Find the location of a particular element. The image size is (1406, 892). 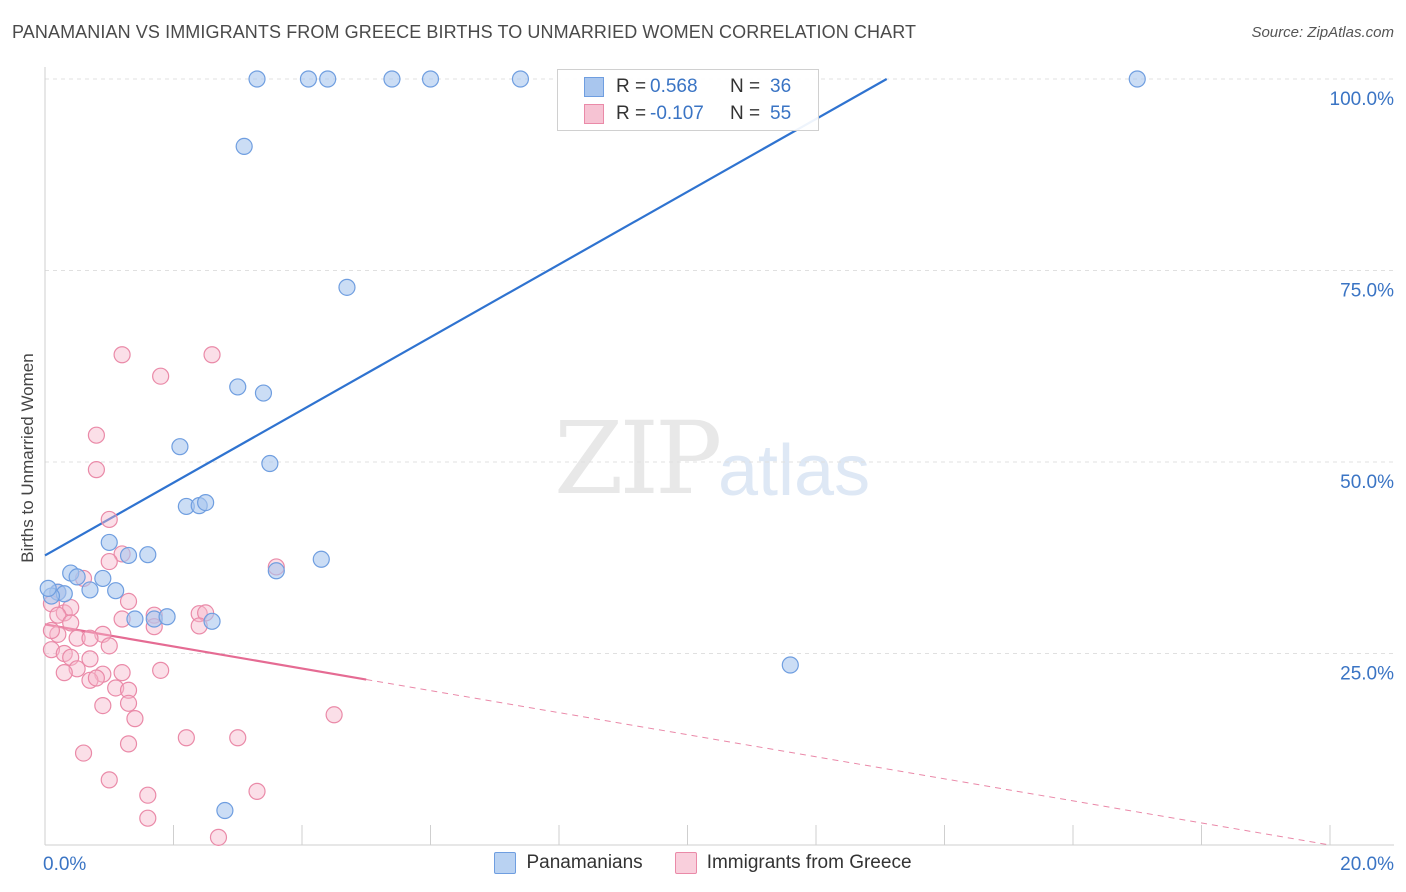

y-tick-label: 25.0% is located at coordinates (1367, 674).